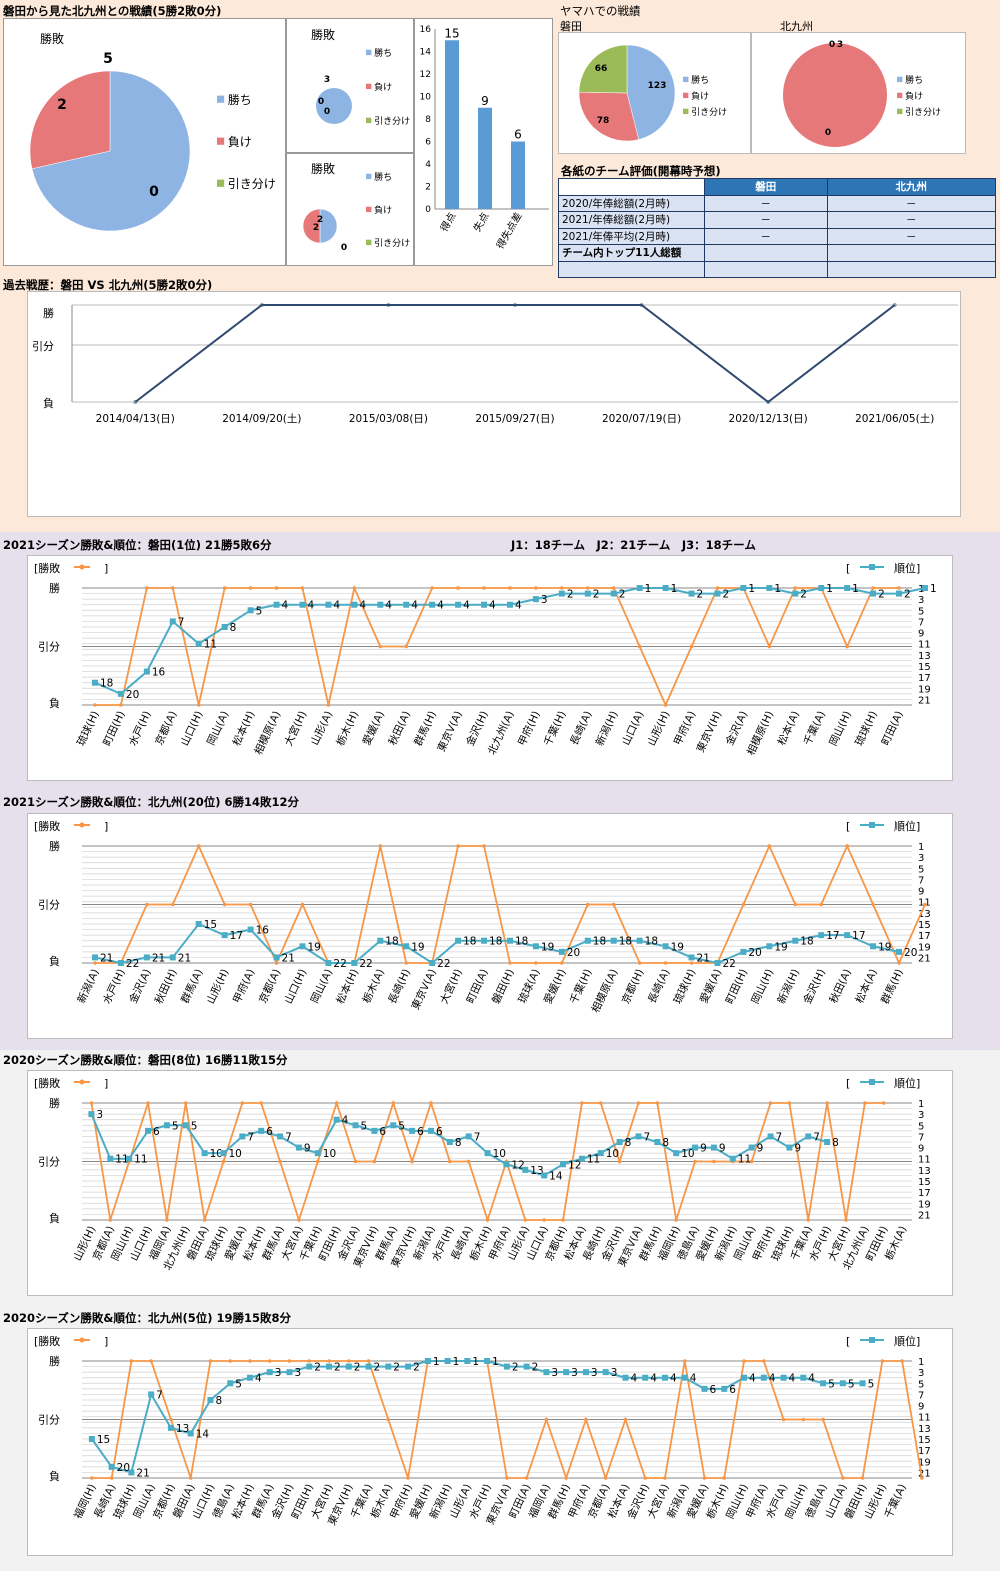  Describe the element at coordinates (145, 1060) in the screenshot. I see `season-title: 2020シーズン勝敗&順位：磐田(8位) 16勝11敗15分` at that location.